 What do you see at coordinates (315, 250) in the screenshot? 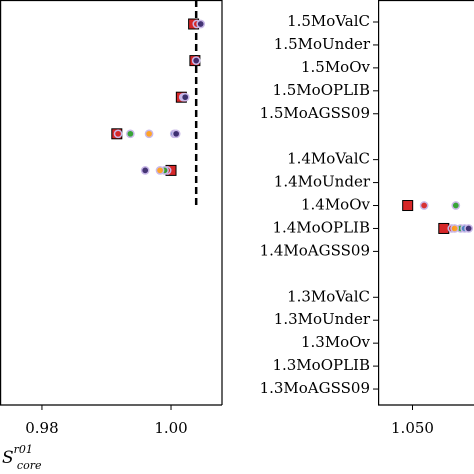
I see `y-tick-label: 1.4MoAGSS09` at bounding box center [315, 250].